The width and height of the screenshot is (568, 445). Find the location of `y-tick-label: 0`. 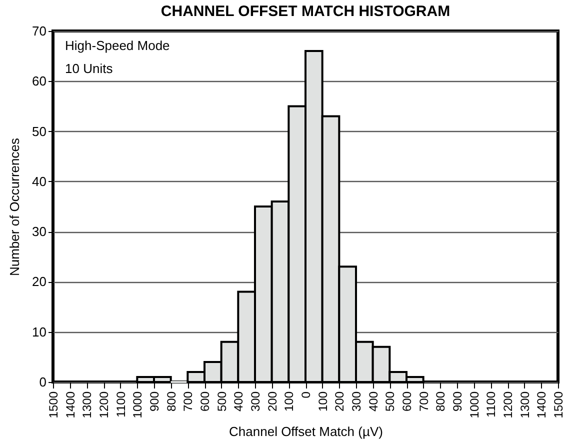

y-tick-label: 0 is located at coordinates (42, 382).